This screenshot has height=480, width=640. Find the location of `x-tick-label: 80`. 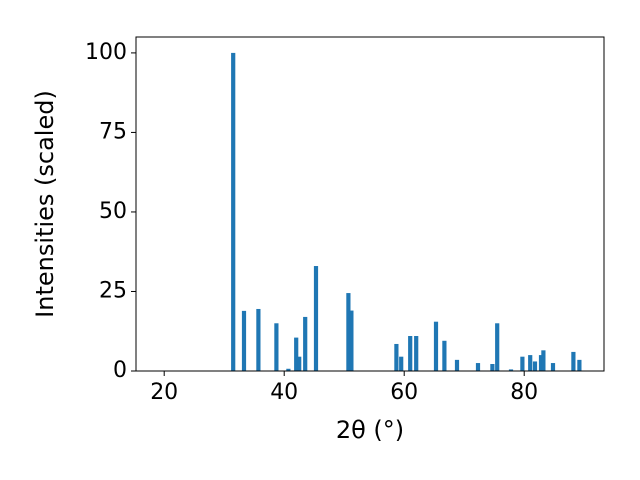

x-tick-label: 80 is located at coordinates (524, 392).